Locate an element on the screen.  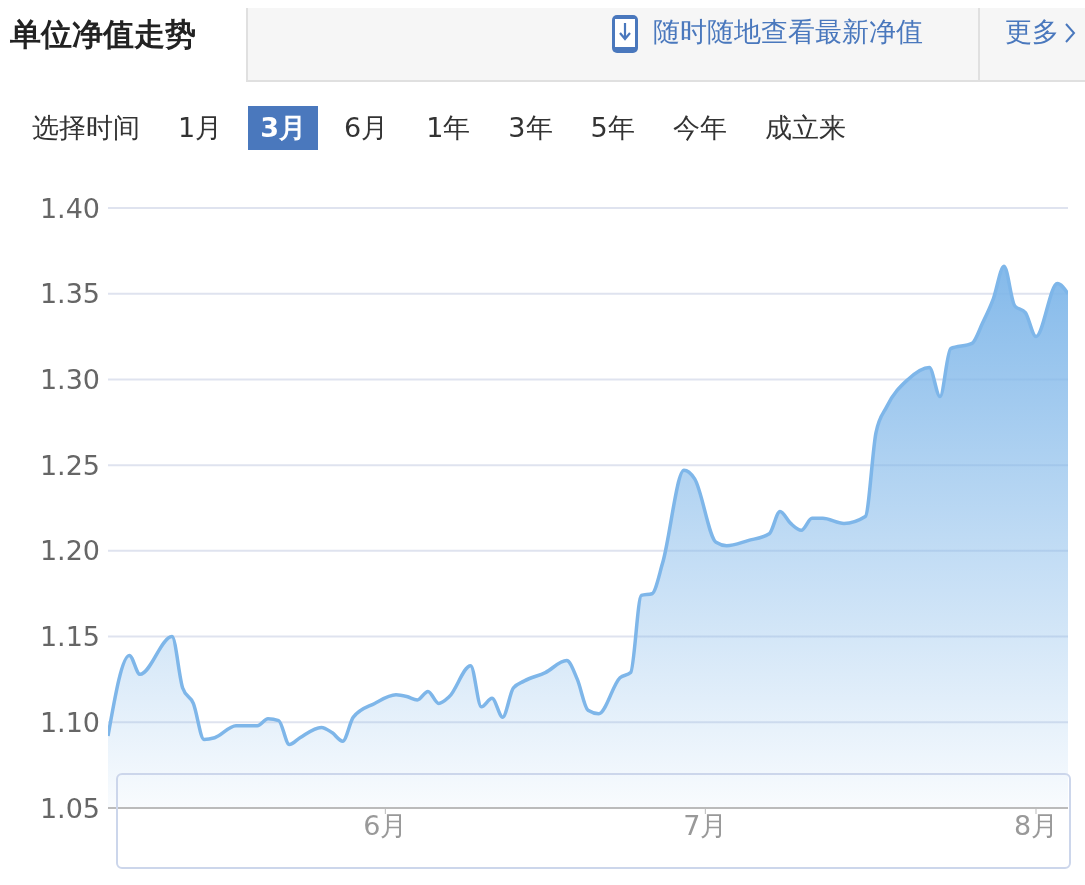
text: 3月 is located at coordinates (283, 128).